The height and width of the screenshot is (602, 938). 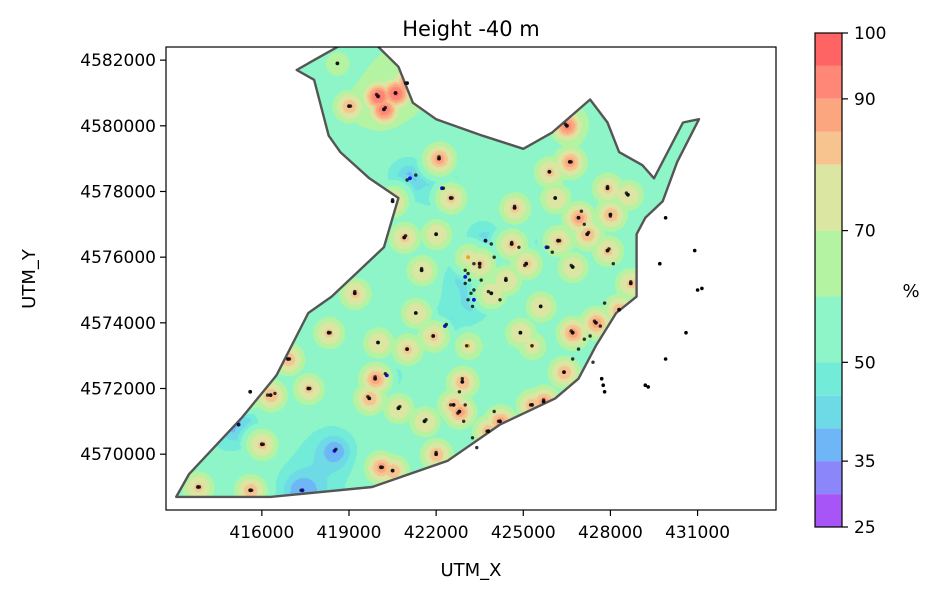 I want to click on y-tick-label: 4576000, so click(x=118, y=258).